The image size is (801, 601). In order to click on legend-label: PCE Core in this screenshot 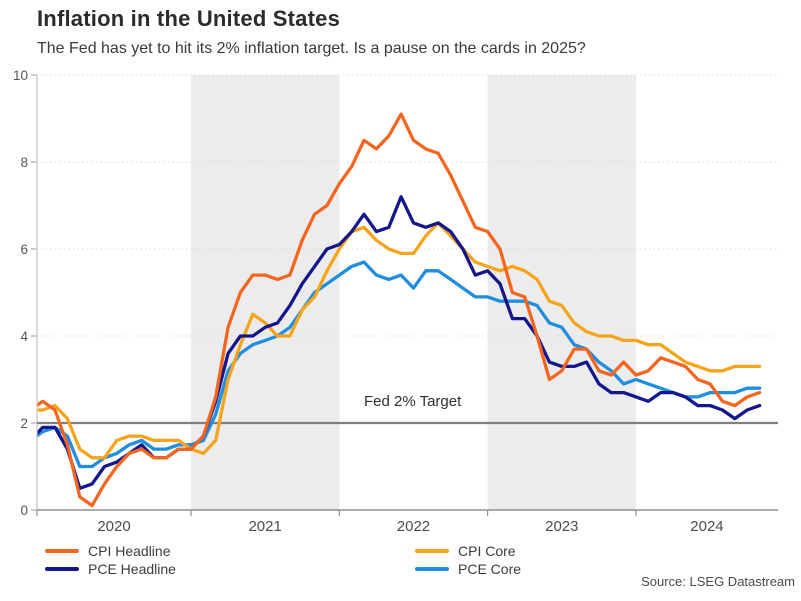, I will do `click(490, 569)`.